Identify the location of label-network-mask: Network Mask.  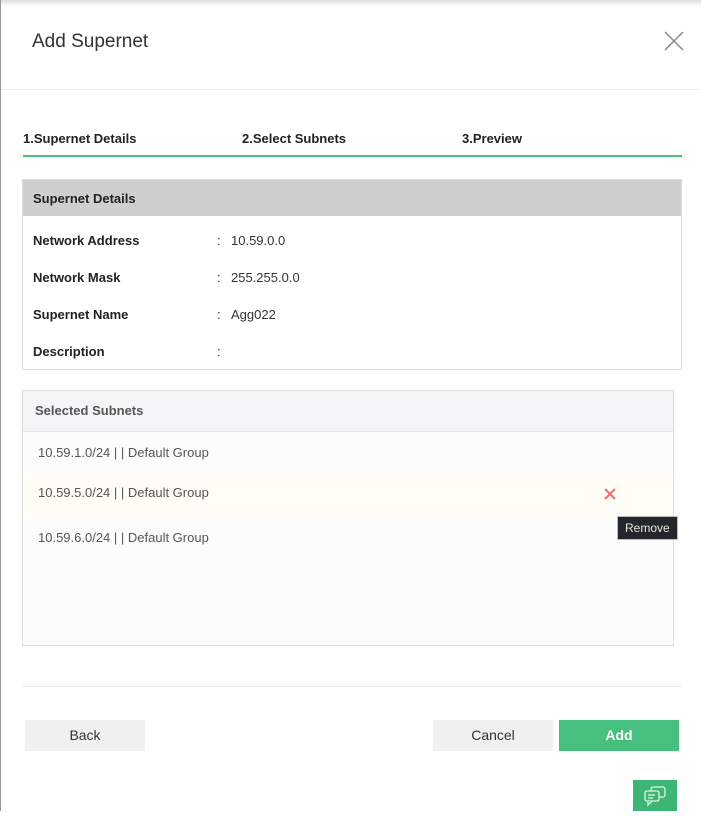
(77, 277).